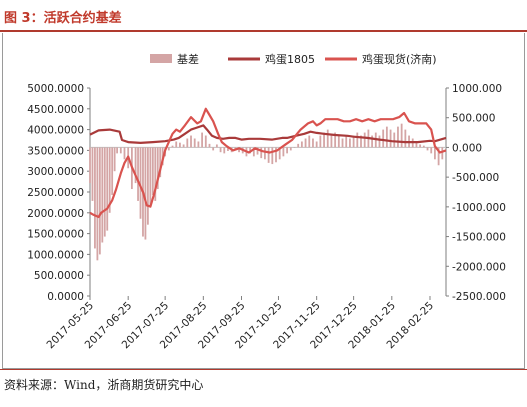  What do you see at coordinates (479, 238) in the screenshot?
I see `right-tick-label: -1500.000` at bounding box center [479, 238].